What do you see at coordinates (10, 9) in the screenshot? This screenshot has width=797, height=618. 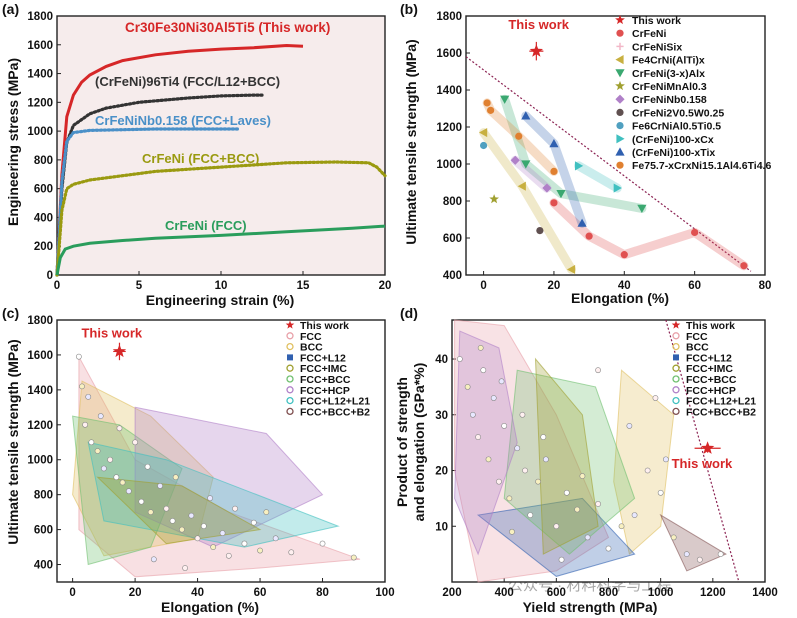 I see `panel-tag-a: (a)` at bounding box center [10, 9].